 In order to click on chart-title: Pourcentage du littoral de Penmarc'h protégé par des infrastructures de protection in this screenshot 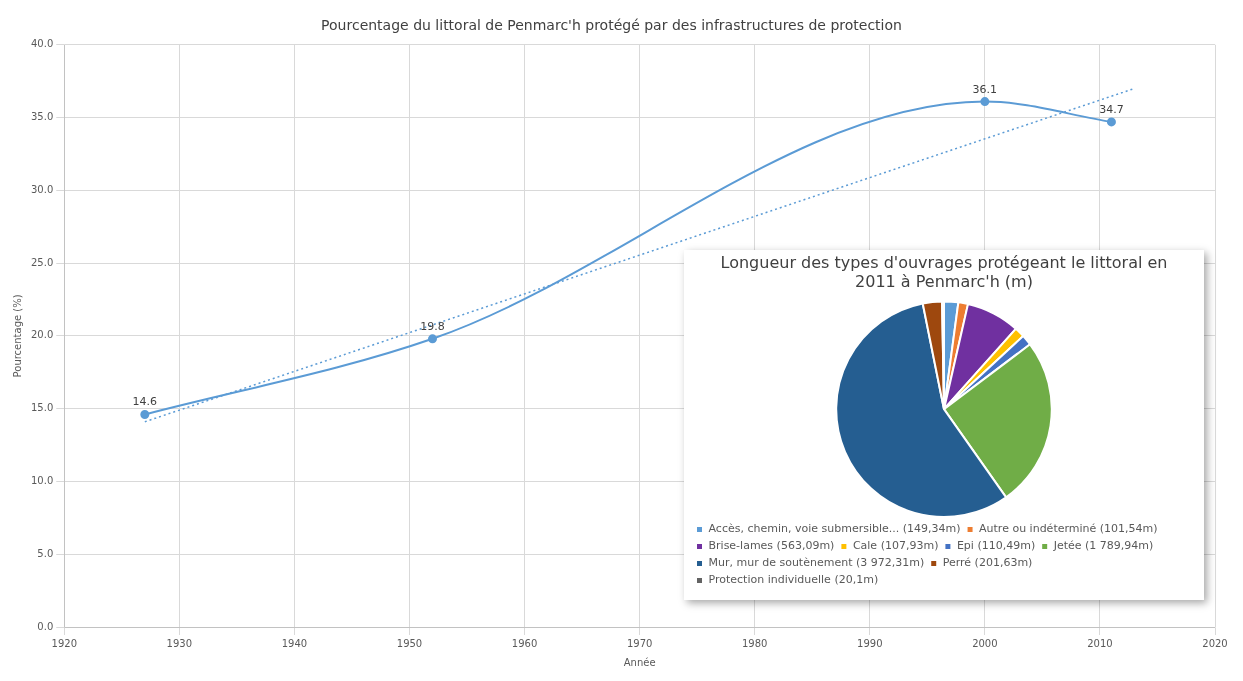, I will do `click(611, 25)`.